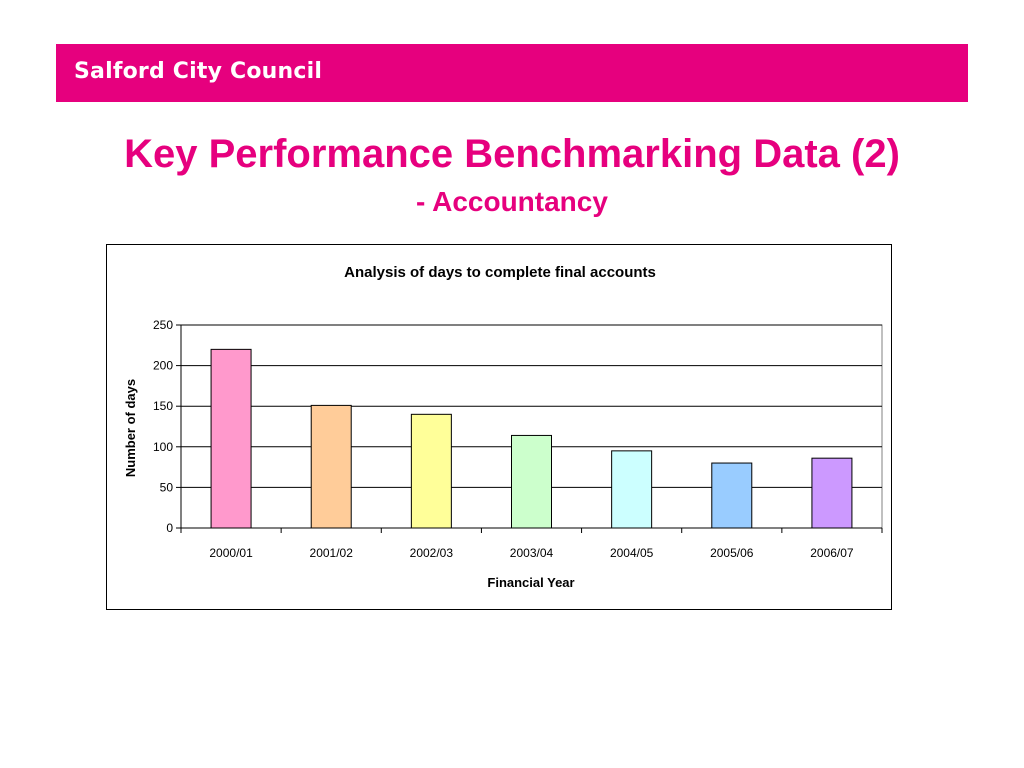  I want to click on x-tick-label: 2003/04, so click(532, 553).